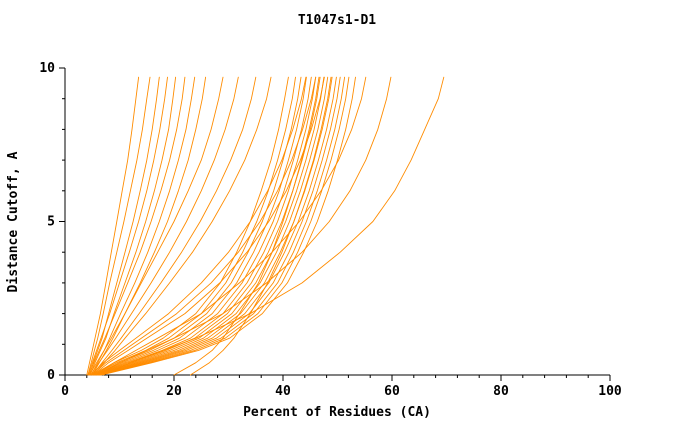 The width and height of the screenshot is (680, 440). What do you see at coordinates (337, 412) in the screenshot?
I see `x-axis-label: Percent of Residues (CA)` at bounding box center [337, 412].